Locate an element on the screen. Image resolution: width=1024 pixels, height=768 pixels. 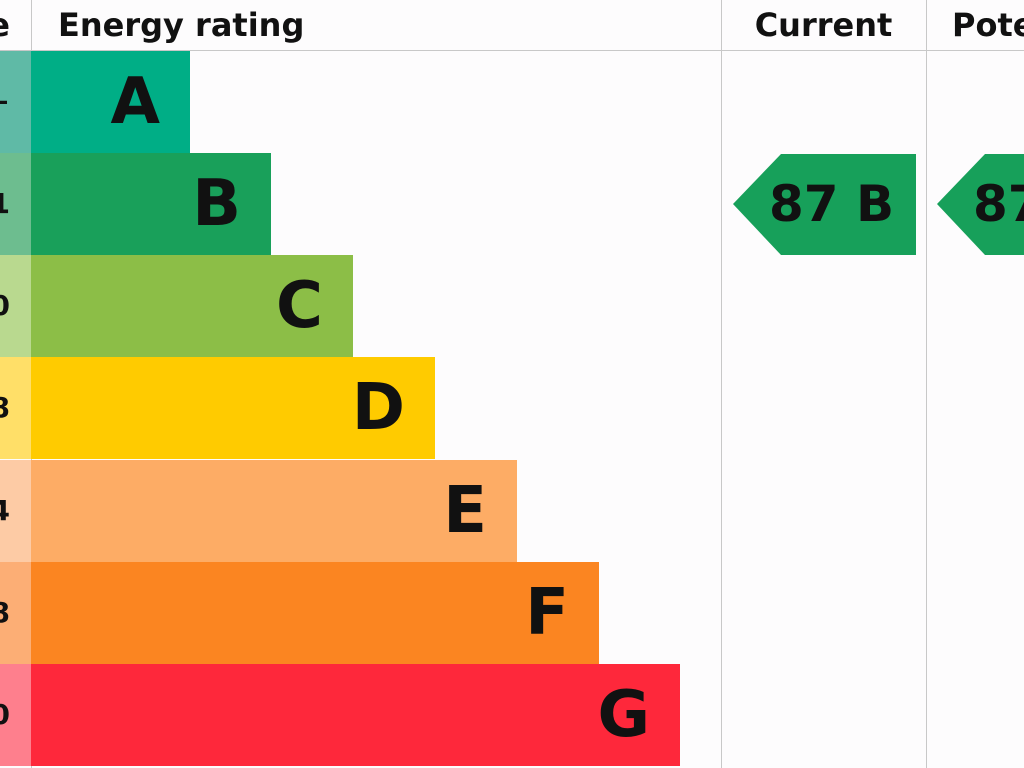
score-cell: 55-68 is located at coordinates (15, 408).